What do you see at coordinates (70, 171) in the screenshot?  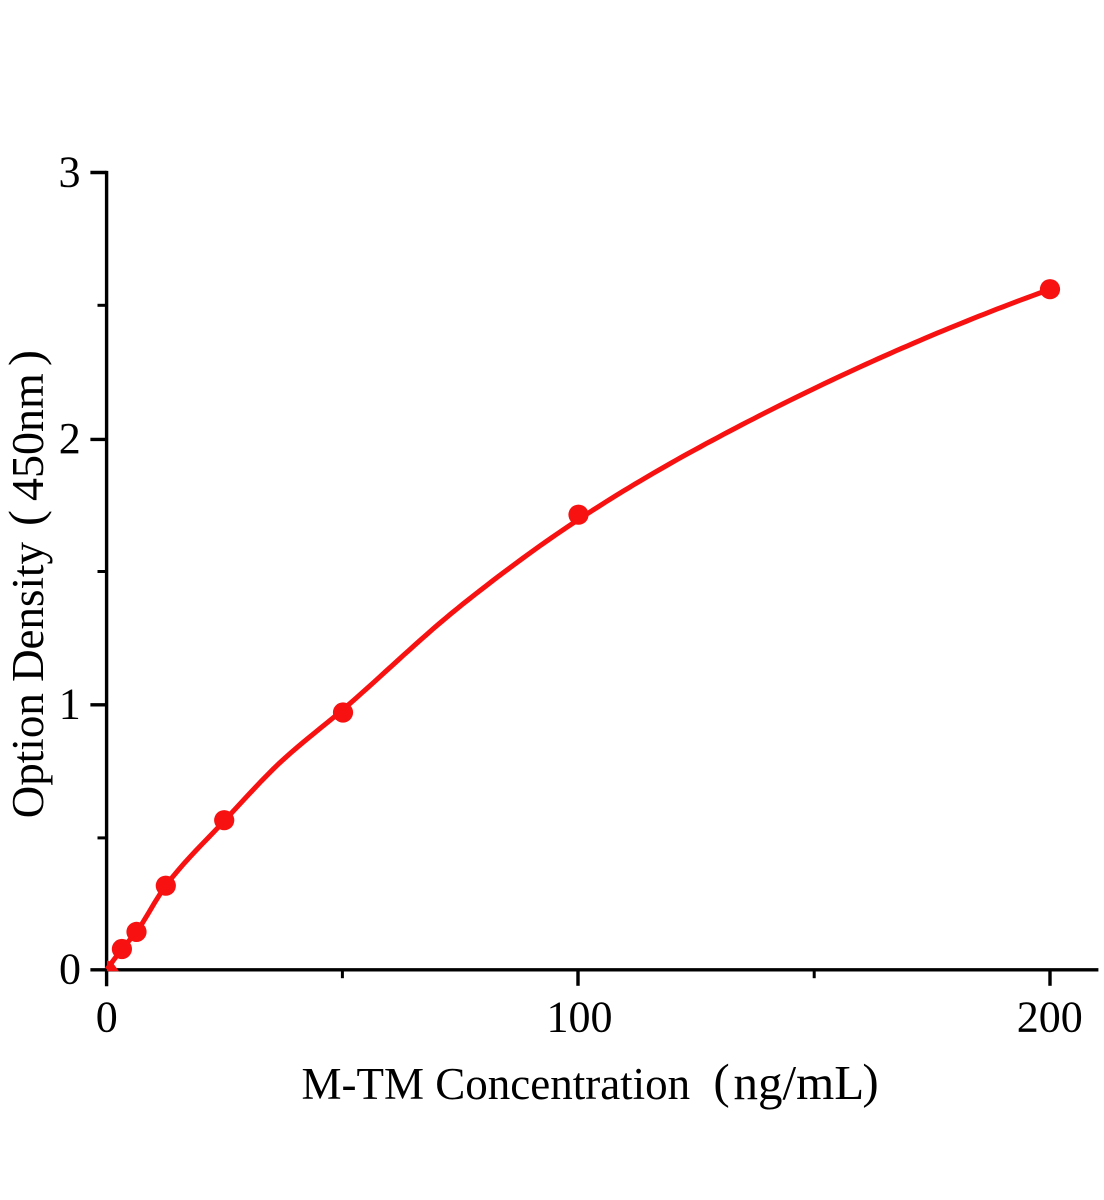 I see `svg-text: 3` at bounding box center [70, 171].